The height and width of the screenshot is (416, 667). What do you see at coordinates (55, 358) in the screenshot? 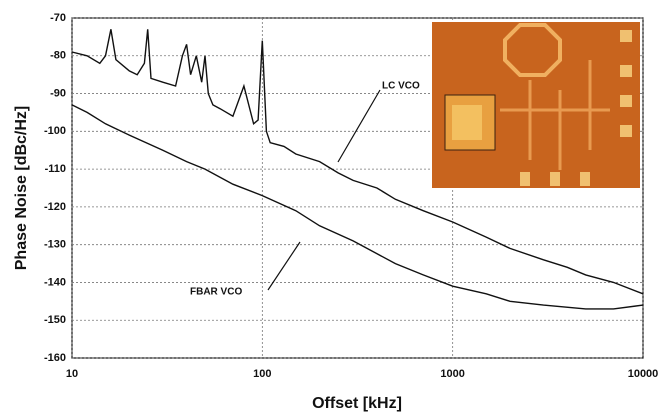
I see `y-tick-label: -160` at bounding box center [55, 358].